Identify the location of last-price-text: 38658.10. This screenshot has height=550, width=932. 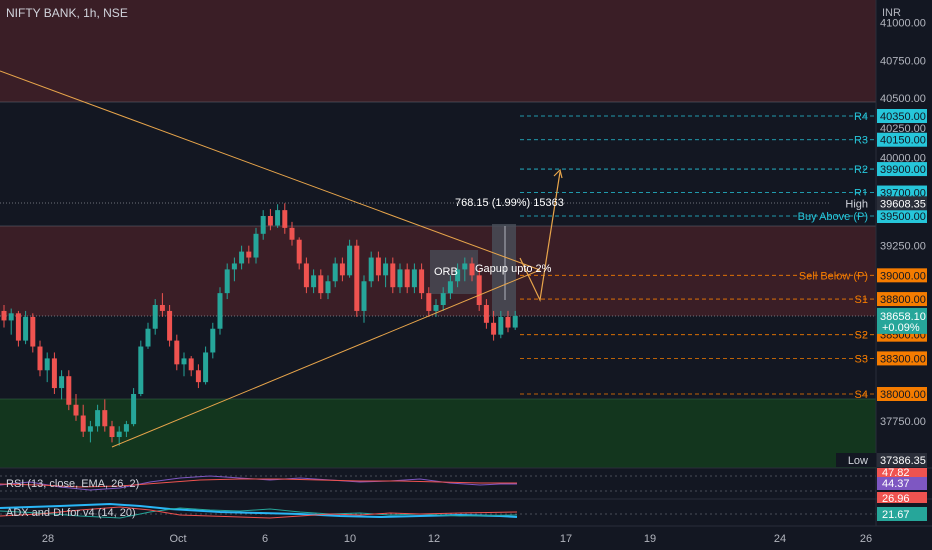
(903, 317).